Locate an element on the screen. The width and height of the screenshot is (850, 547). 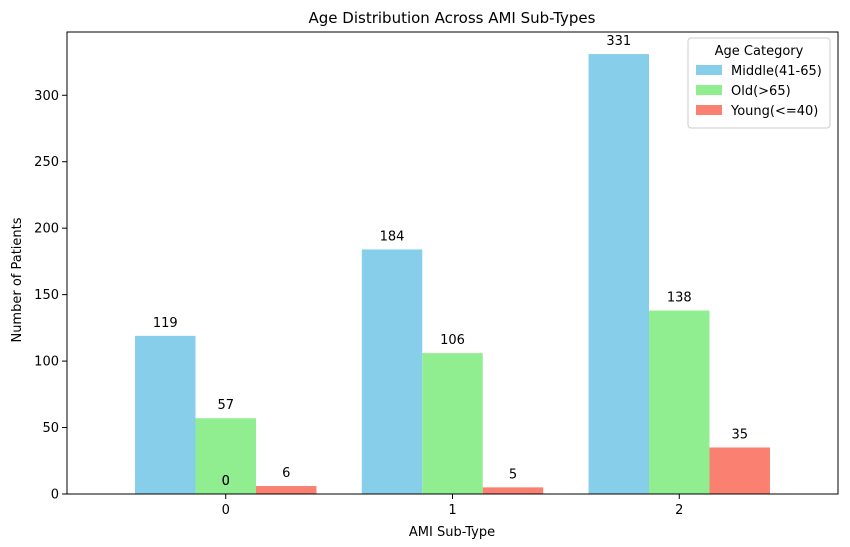
x-tick-label-2: 2 is located at coordinates (679, 510).